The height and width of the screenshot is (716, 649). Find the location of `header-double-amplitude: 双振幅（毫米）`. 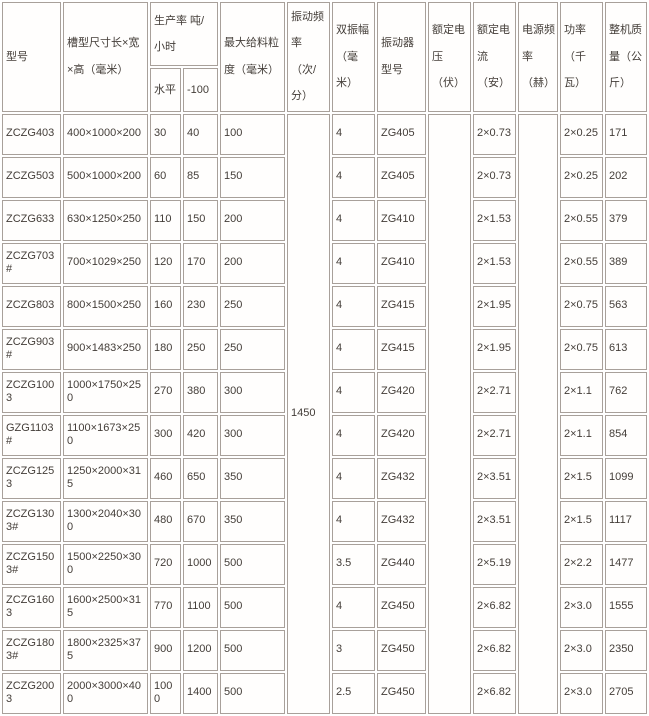

header-double-amplitude: 双振幅（毫米） is located at coordinates (353, 57).